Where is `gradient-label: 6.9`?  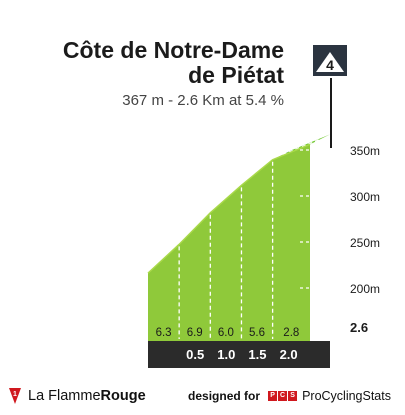
gradient-label: 6.9 is located at coordinates (195, 333).